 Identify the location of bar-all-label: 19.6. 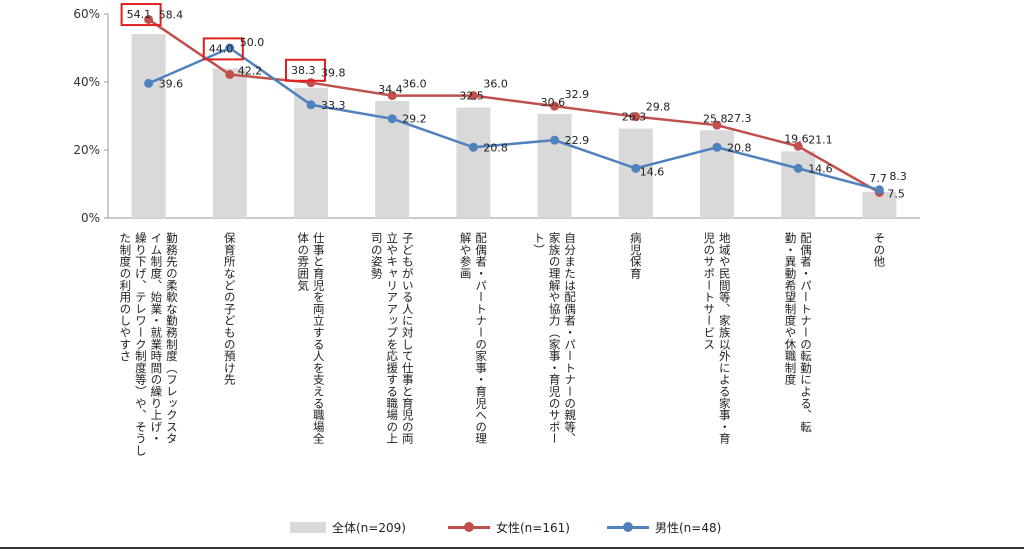
(796, 138).